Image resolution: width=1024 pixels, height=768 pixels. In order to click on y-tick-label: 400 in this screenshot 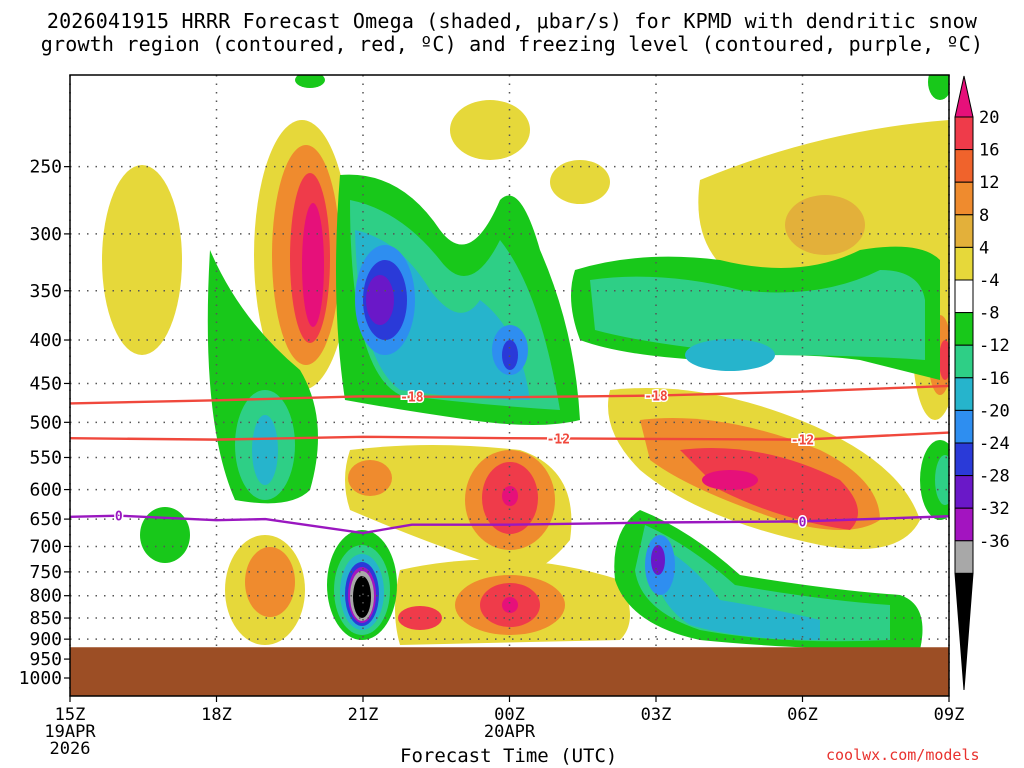, I will do `click(45, 340)`.